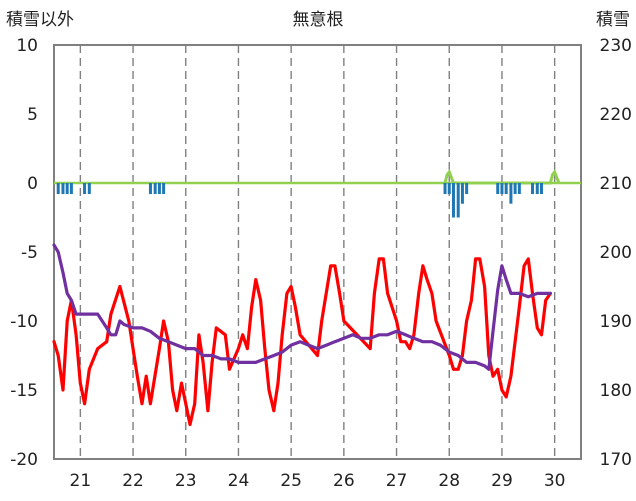  What do you see at coordinates (24, 460) in the screenshot?
I see `left-tick-label: -20` at bounding box center [24, 460].